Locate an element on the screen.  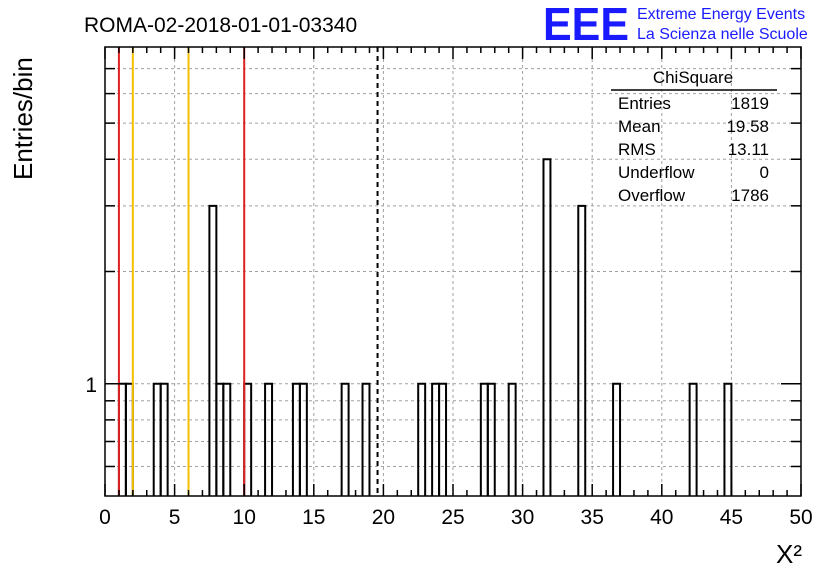
stats-value: 0 is located at coordinates (764, 172).